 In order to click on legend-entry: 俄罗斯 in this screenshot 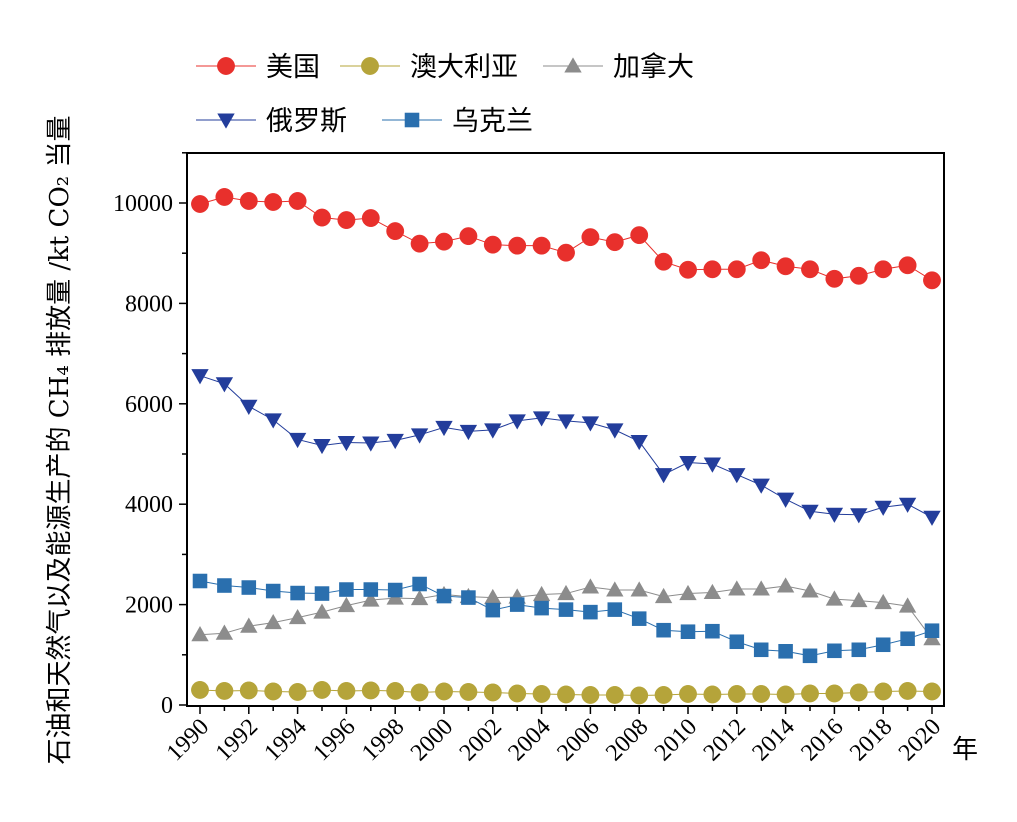, I will do `click(271, 121)`.